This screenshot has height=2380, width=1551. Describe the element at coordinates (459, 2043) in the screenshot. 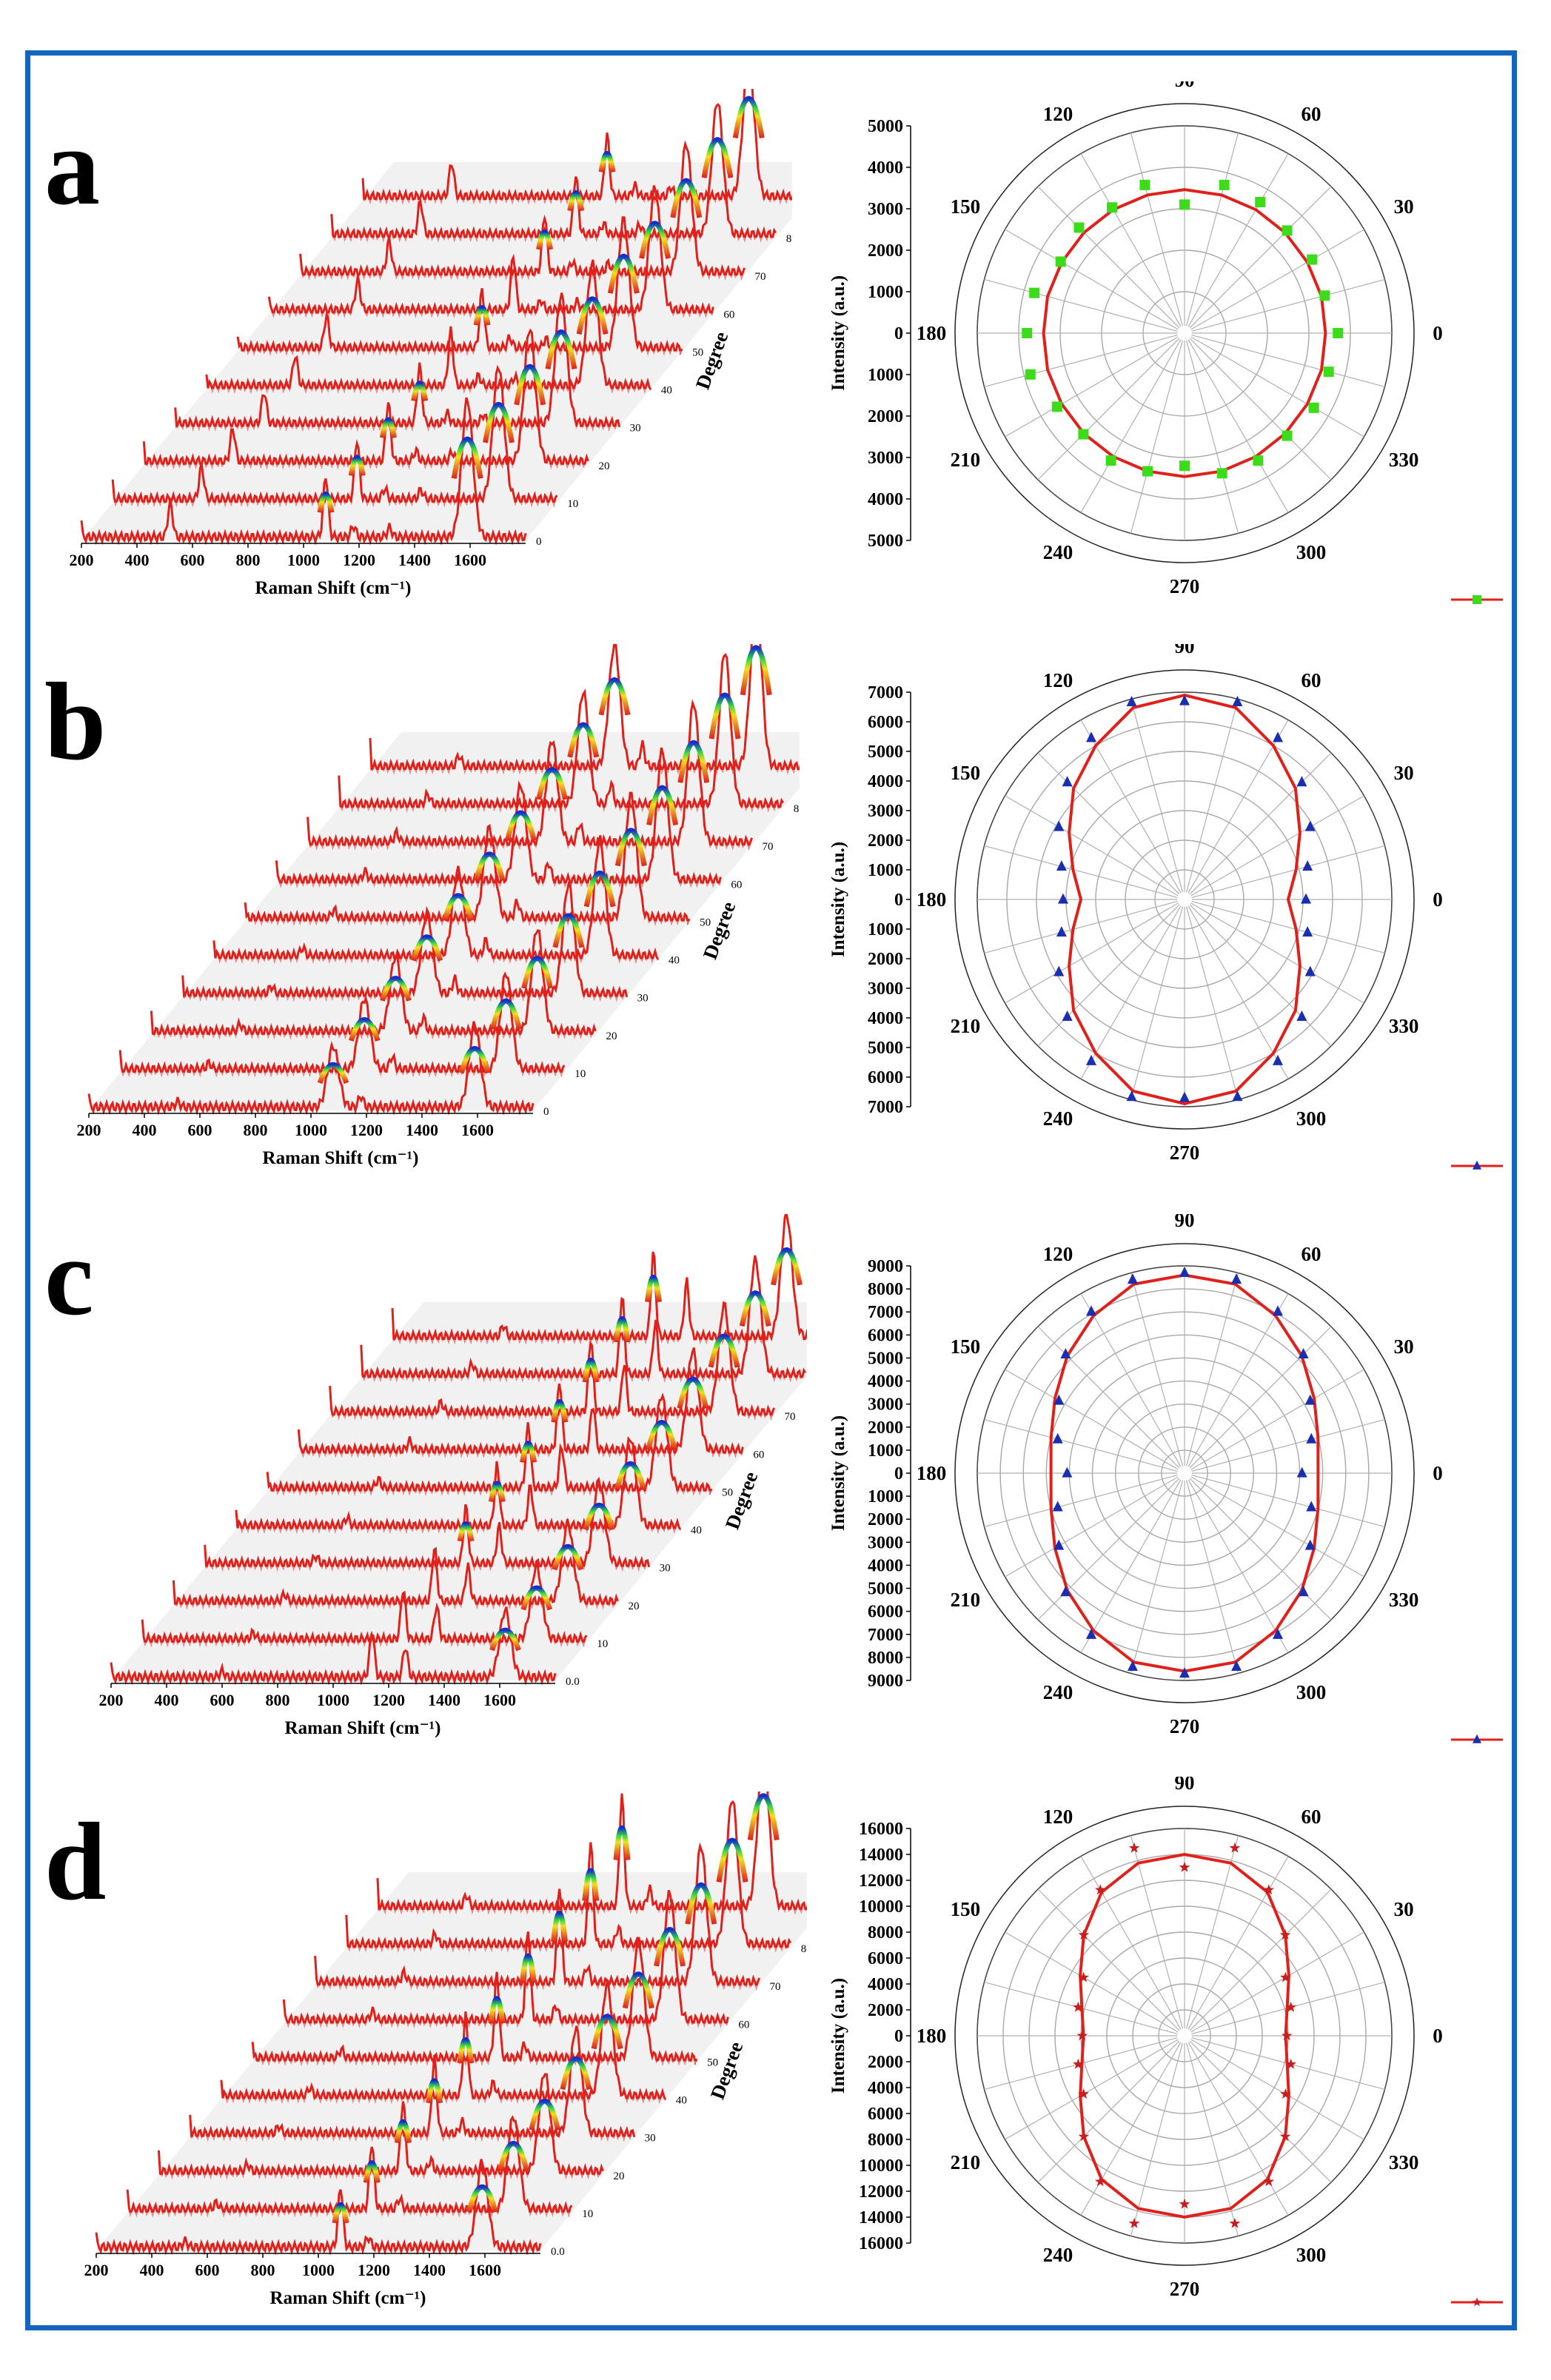

I see `waterfall-trace-40-deg` at that location.